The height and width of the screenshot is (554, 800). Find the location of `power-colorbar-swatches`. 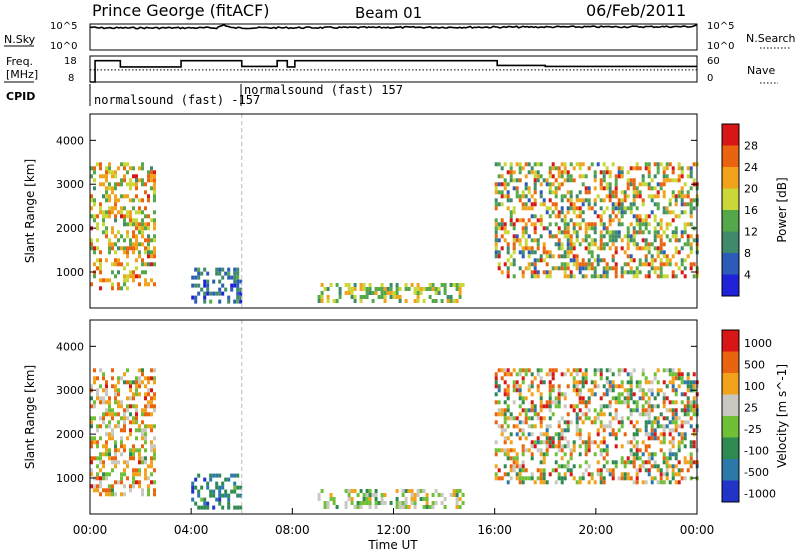

power-colorbar-swatches is located at coordinates (730, 210).